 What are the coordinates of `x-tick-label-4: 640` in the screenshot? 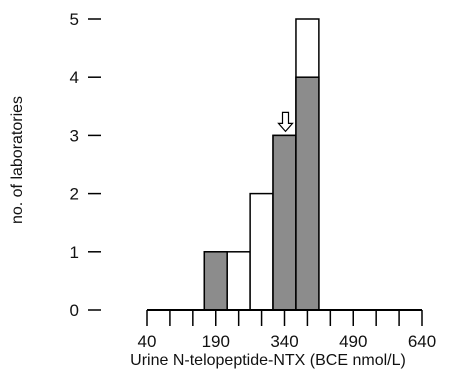 It's located at (422, 341).